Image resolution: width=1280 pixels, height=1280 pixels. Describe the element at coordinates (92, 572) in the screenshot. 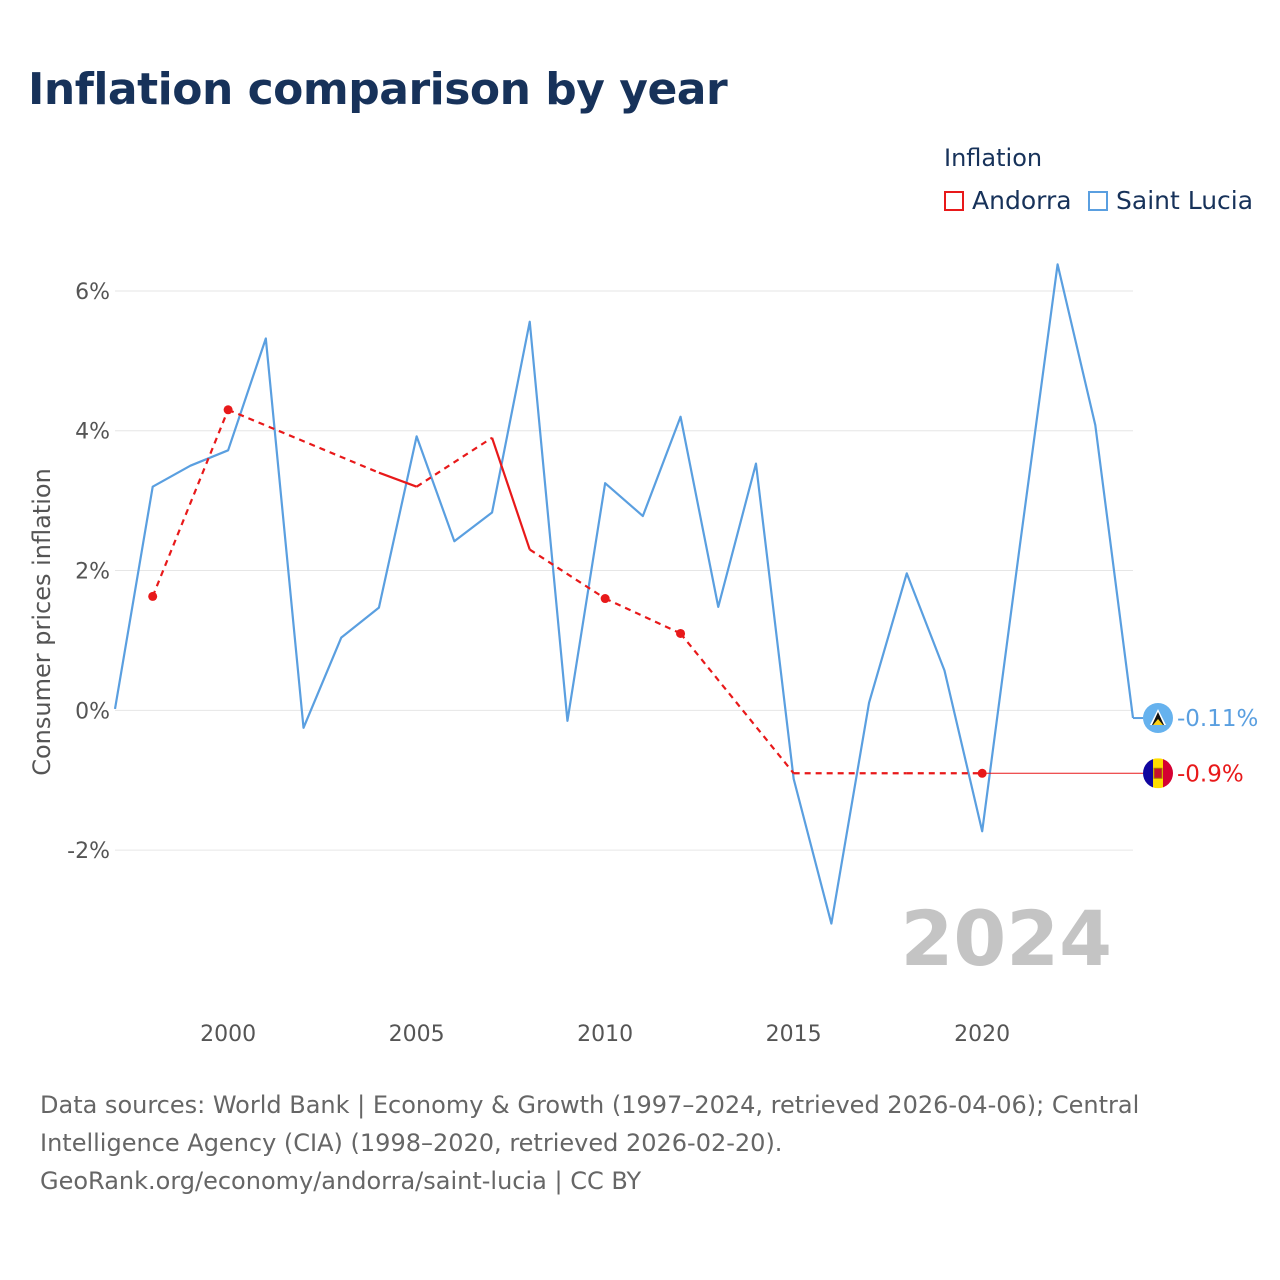

I see `y-tick-label: 2%` at that location.